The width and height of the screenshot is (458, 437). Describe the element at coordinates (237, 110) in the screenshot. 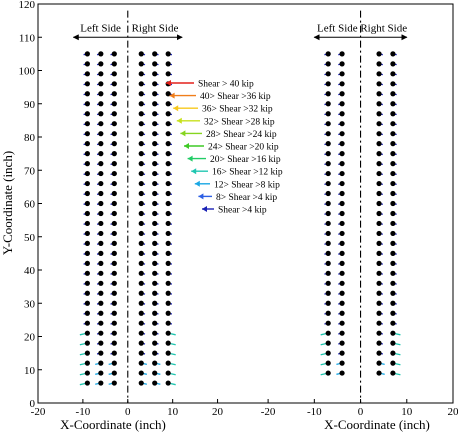

I see `legend-label: 36> Shear >32 kip` at that location.